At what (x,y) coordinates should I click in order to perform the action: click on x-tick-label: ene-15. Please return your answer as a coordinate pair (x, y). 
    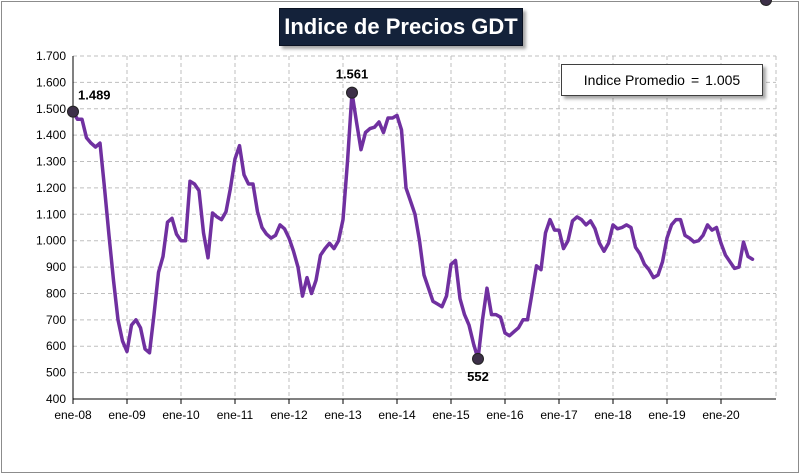
    Looking at the image, I should click on (451, 415).